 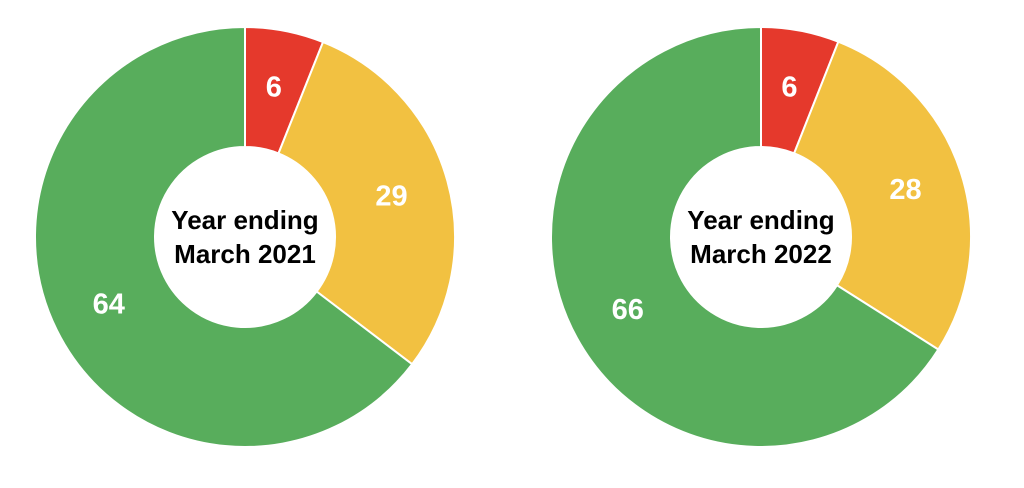 What do you see at coordinates (628, 310) in the screenshot?
I see `value-label: 66` at bounding box center [628, 310].